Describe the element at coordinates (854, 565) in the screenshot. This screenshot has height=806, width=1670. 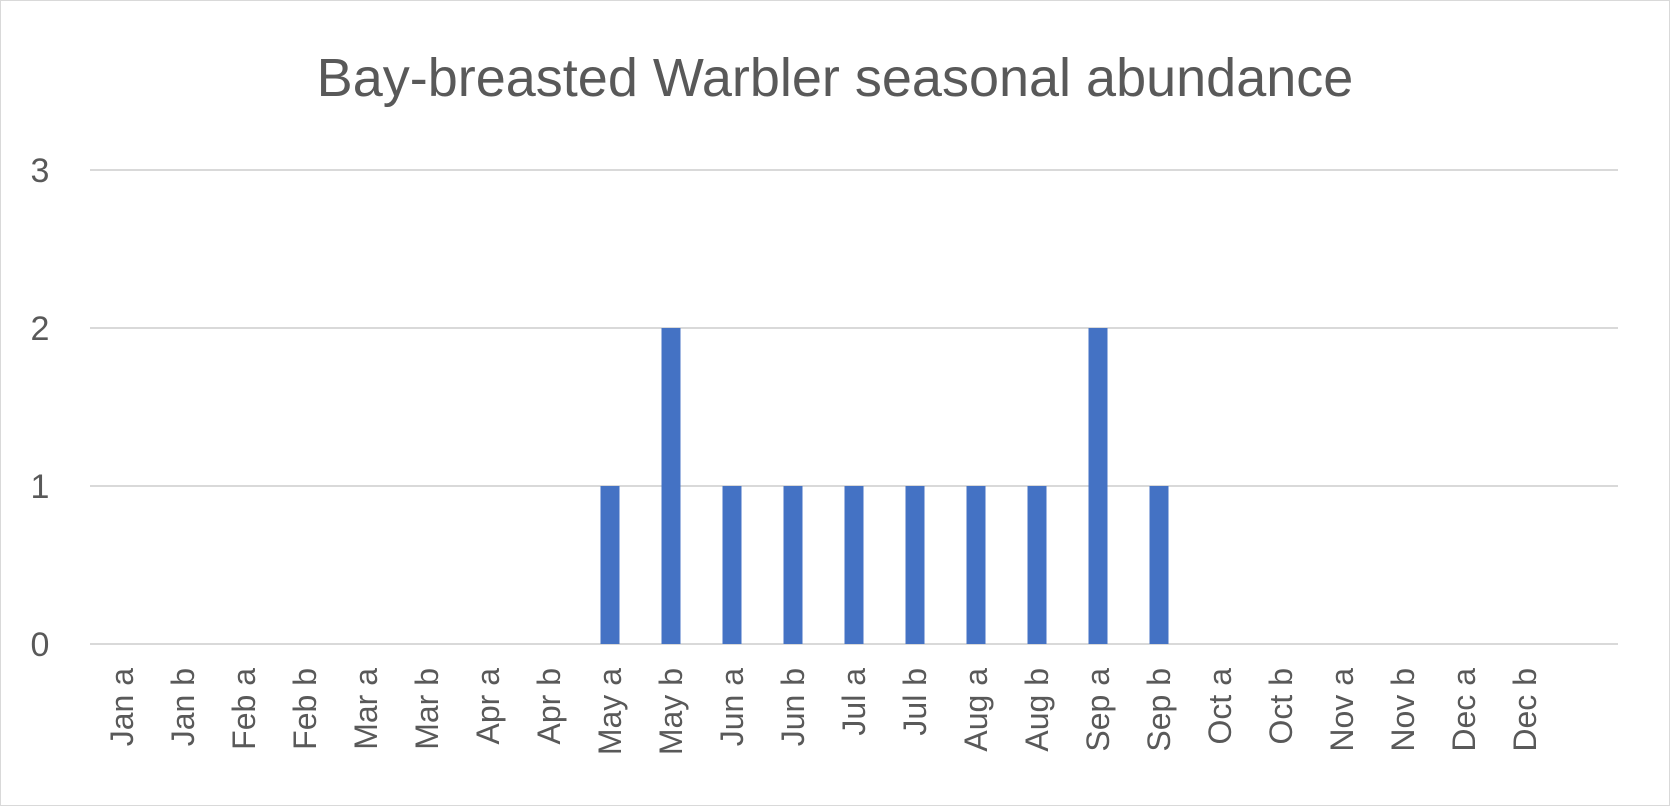
I see `bar-jul-a` at that location.